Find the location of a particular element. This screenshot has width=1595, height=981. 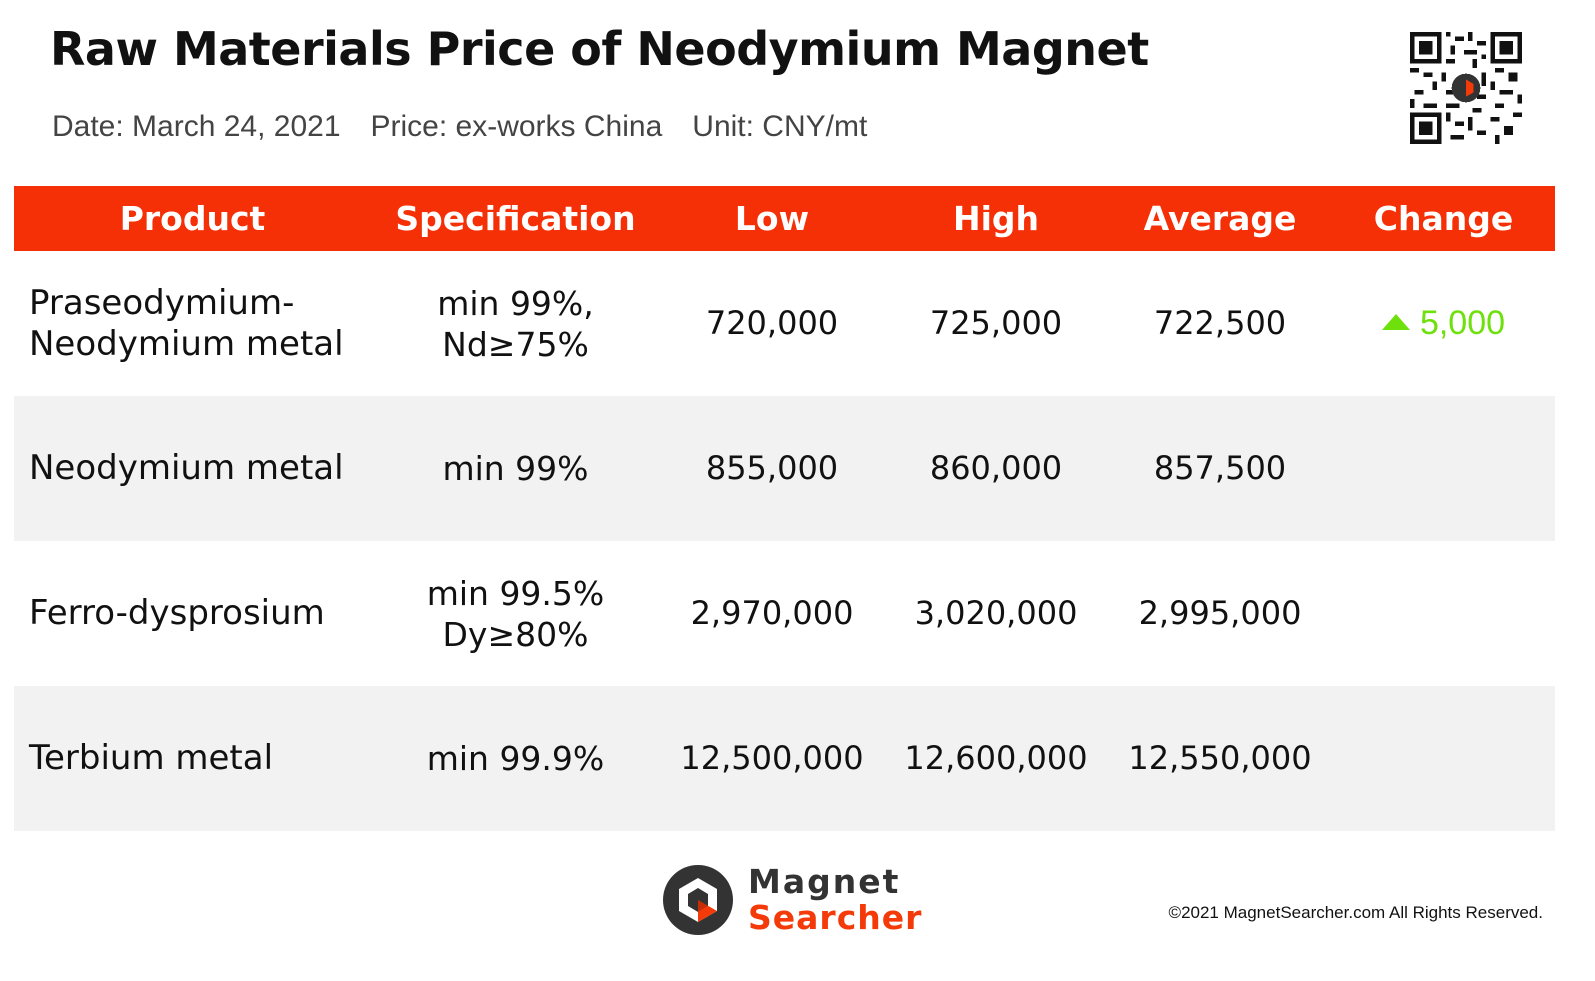

column-header-average: Average is located at coordinates (1220, 218).